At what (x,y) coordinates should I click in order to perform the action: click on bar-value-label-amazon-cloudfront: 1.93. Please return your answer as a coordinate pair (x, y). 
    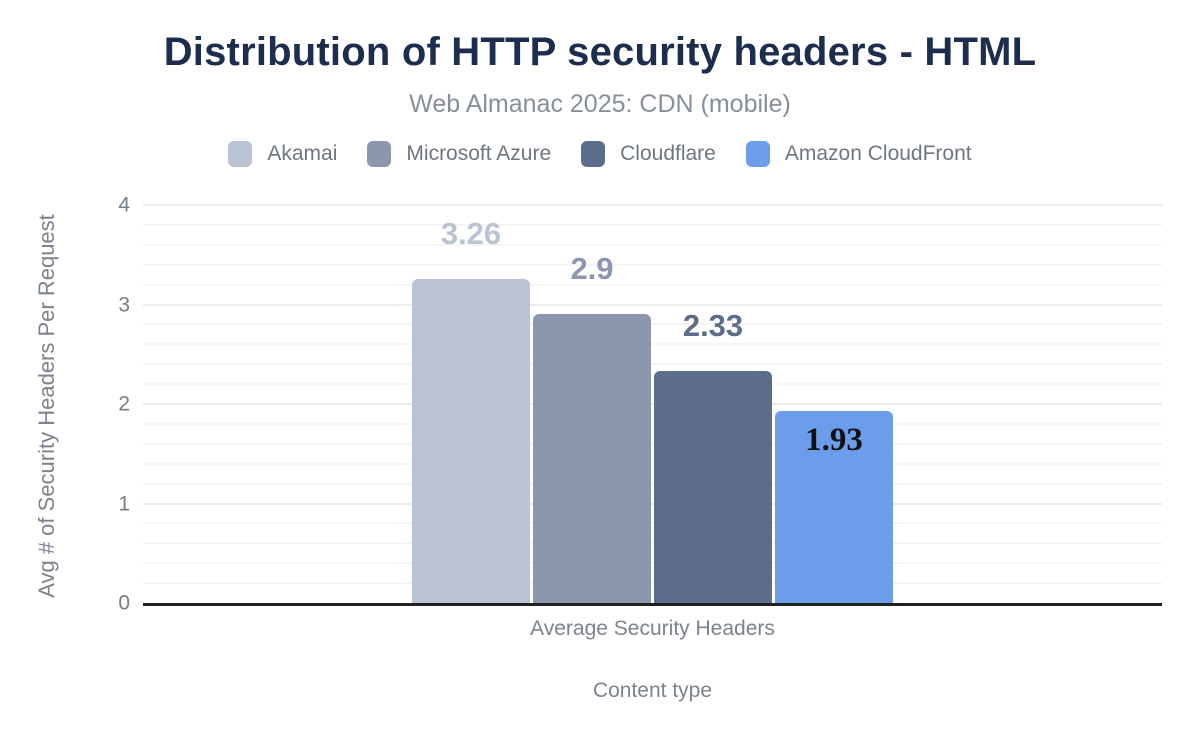
    Looking at the image, I should click on (834, 439).